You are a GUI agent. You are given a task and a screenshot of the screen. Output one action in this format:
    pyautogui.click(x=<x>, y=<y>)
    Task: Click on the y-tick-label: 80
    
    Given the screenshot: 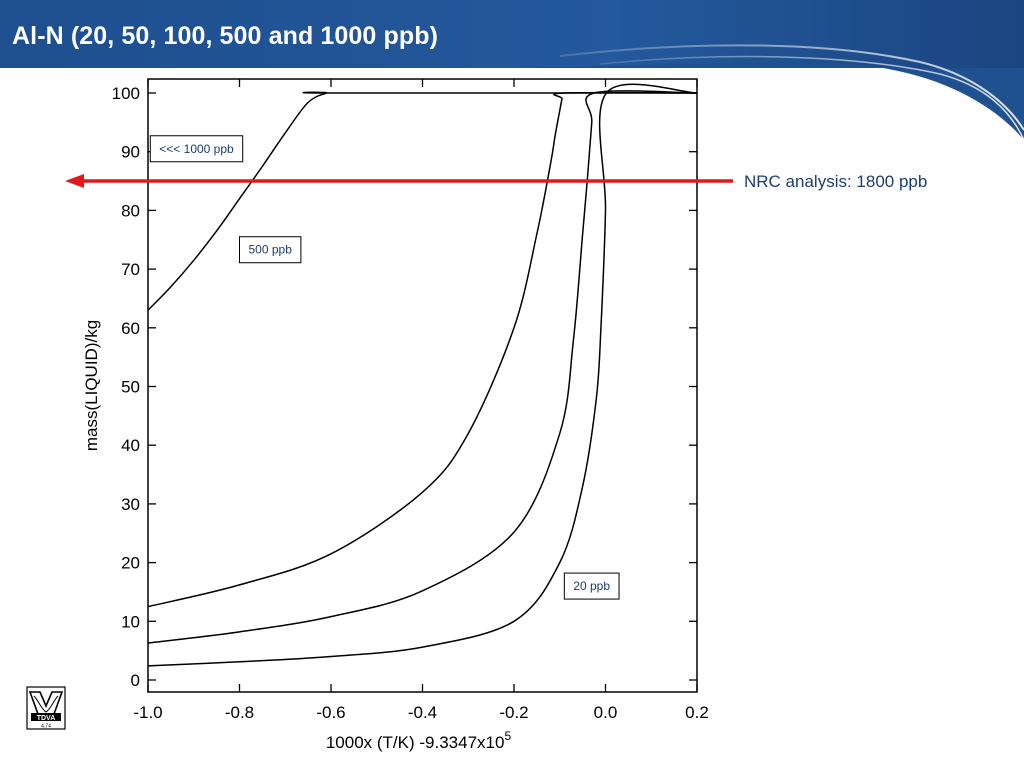 What is the action you would take?
    pyautogui.click(x=130, y=210)
    